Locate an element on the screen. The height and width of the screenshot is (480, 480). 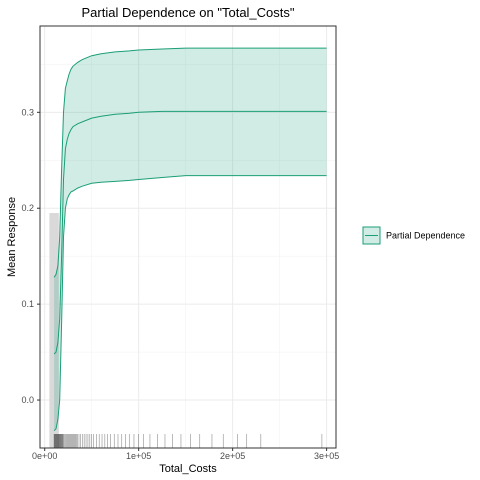
x-tick-label: 1e+05 is located at coordinates (138, 456).